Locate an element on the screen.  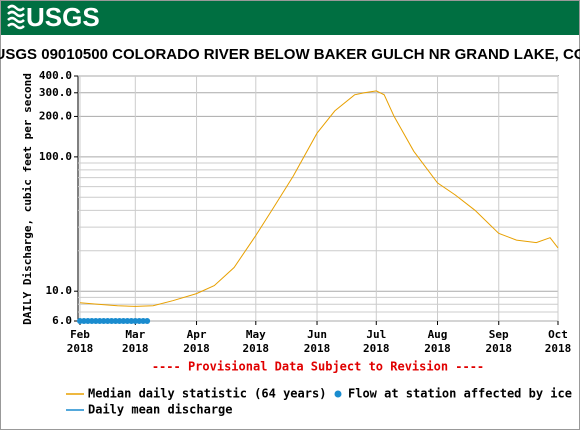
y-tick-label: 300.0 is located at coordinates (55, 92).